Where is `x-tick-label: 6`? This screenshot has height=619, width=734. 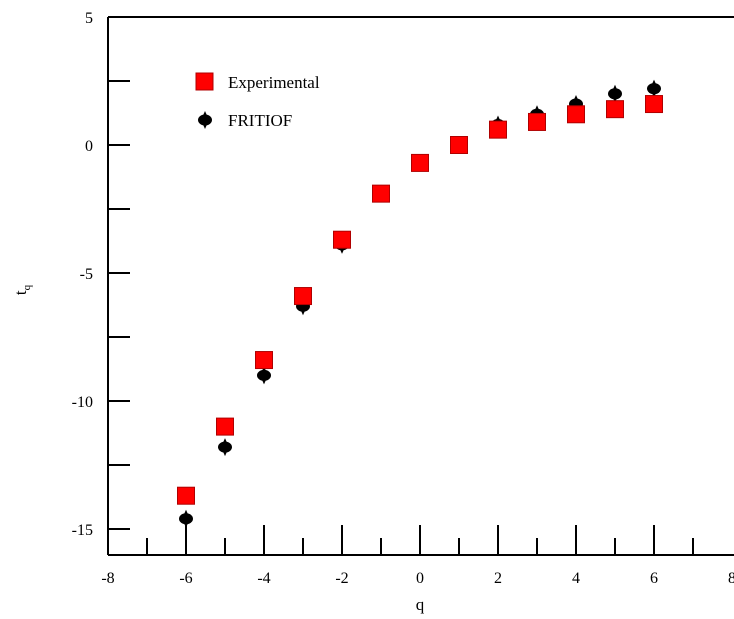 x-tick-label: 6 is located at coordinates (654, 578).